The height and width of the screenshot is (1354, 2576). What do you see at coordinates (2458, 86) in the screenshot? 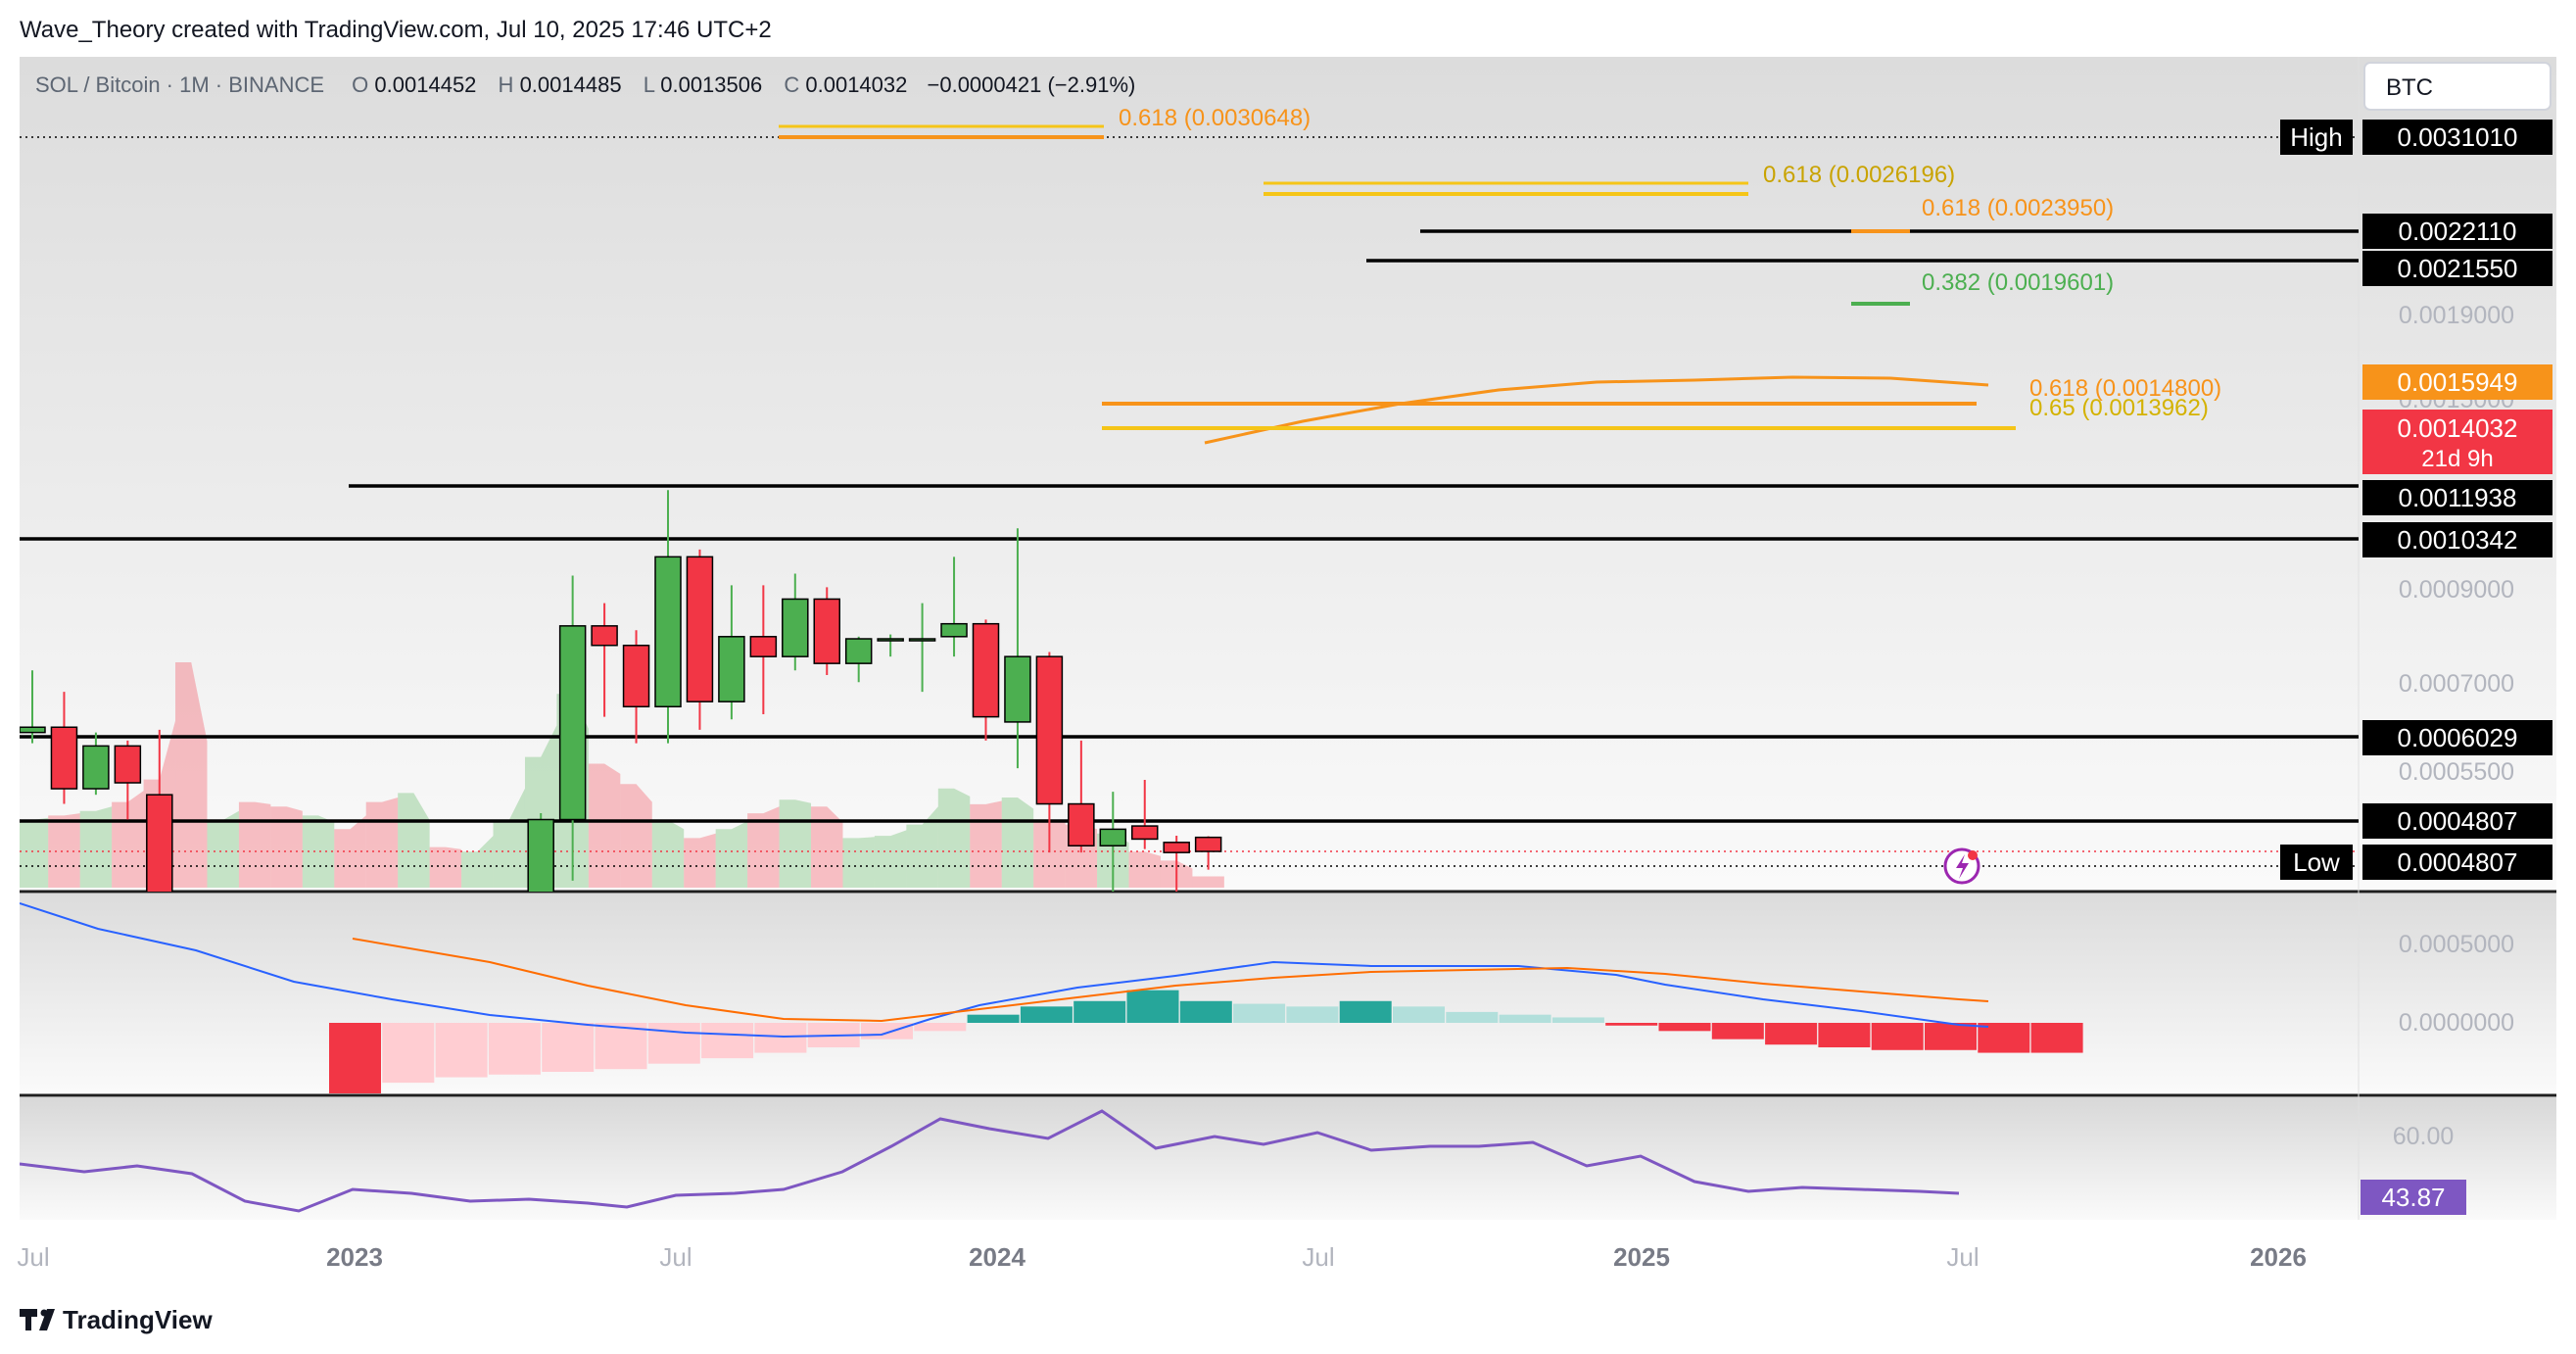
I see `currency-selector: BTC` at bounding box center [2458, 86].